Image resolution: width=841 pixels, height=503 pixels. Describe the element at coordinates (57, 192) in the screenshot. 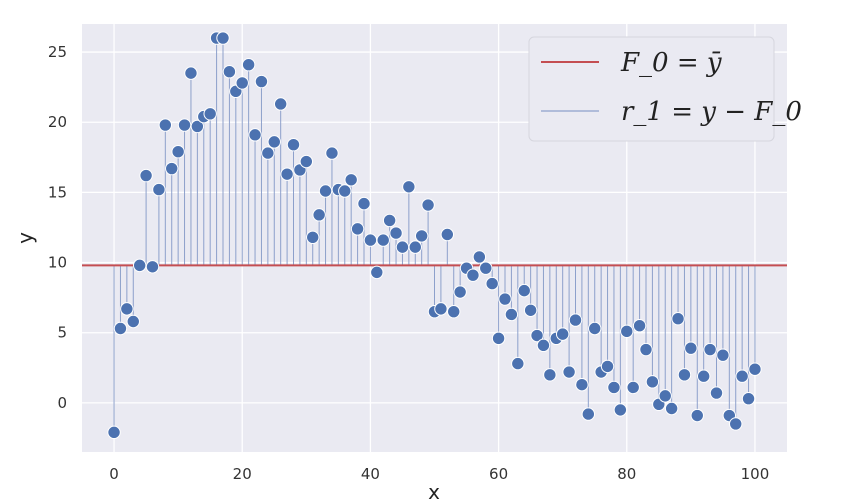

I see `y-tick-label: 15` at that location.